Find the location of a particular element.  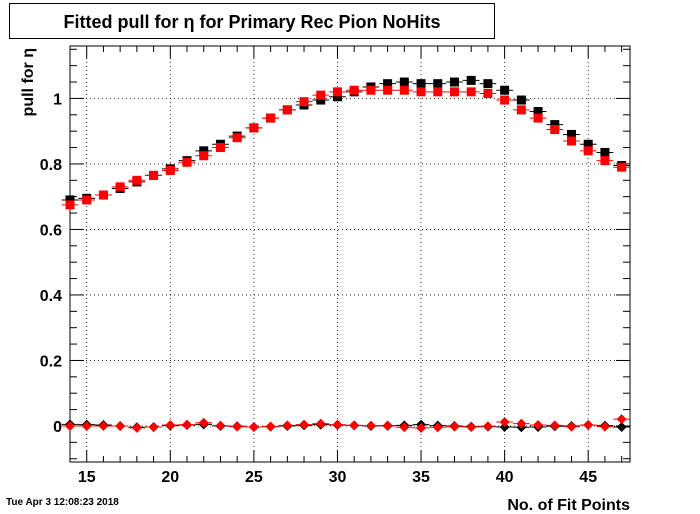

y-tick-label: 0.6 is located at coordinates (51, 230).